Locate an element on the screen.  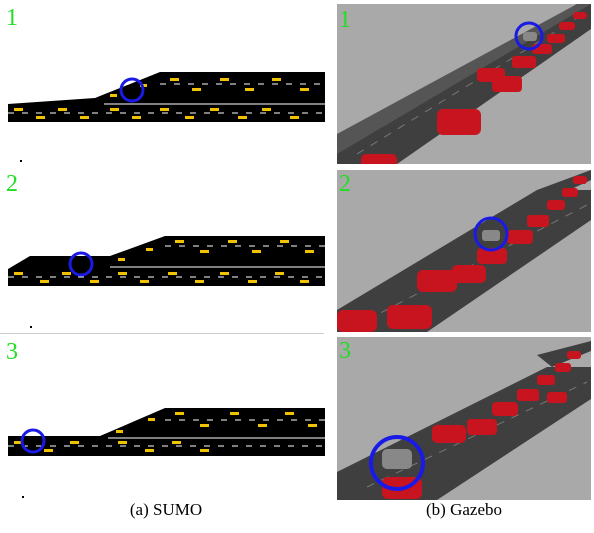
gazebo-frame-3: 3 is located at coordinates (464, 418).